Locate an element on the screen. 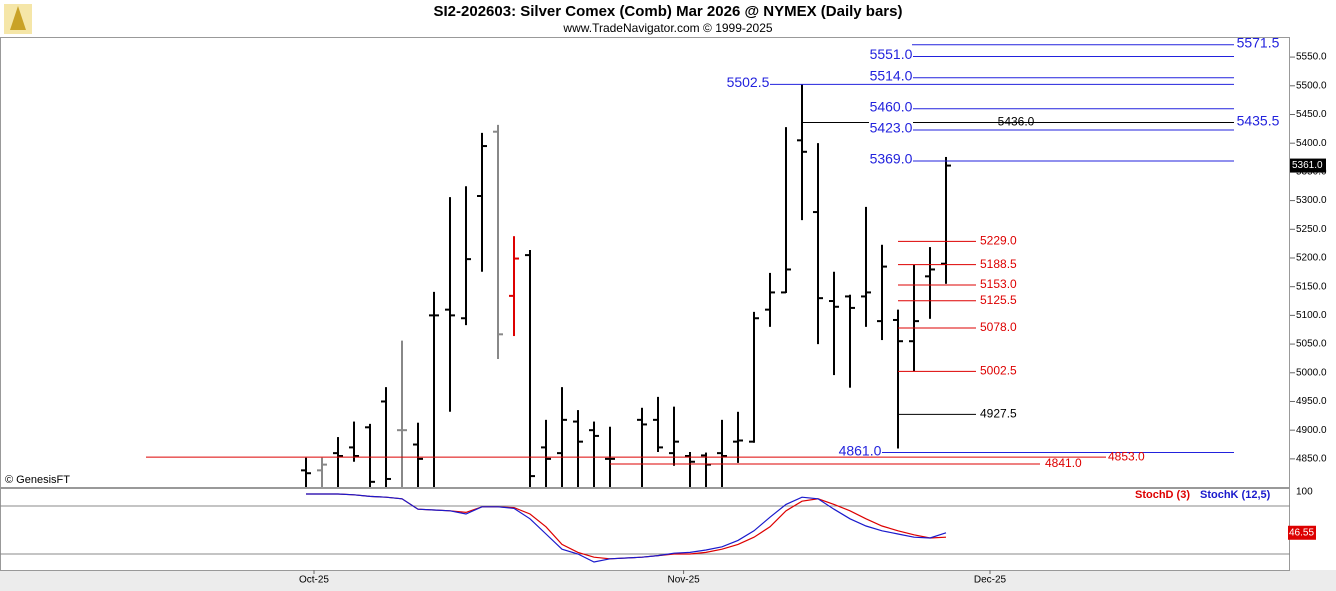 Image resolution: width=1336 pixels, height=591 pixels. level-label: 4927.5 is located at coordinates (998, 414).